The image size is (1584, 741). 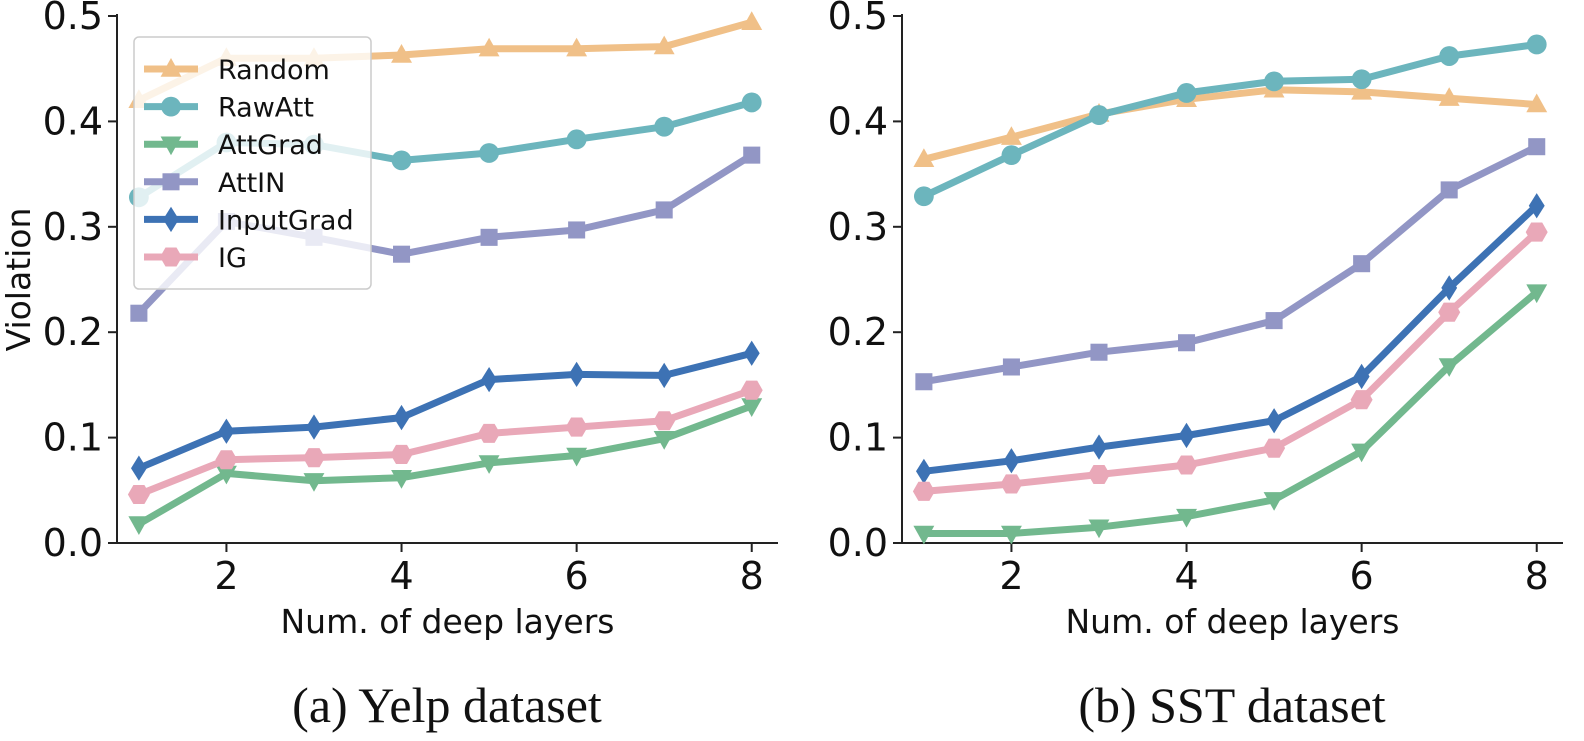 I want to click on x-tick-label: 2, so click(x=226, y=576).